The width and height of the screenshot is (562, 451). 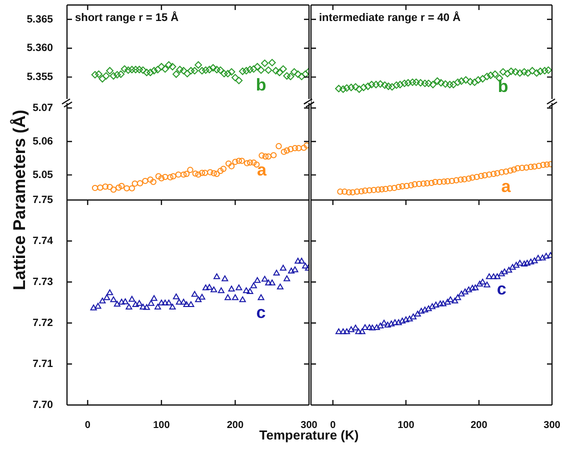 What do you see at coordinates (127, 17) in the screenshot?
I see `annotation: short range r = 15 Å` at bounding box center [127, 17].